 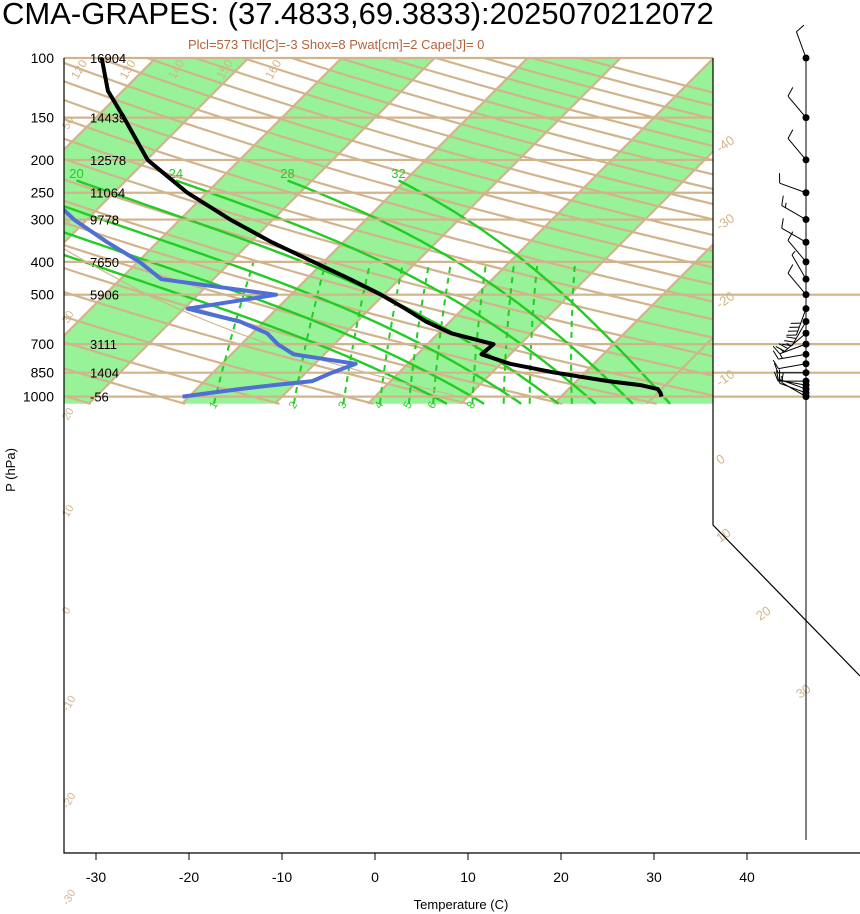 What do you see at coordinates (69, 898) in the screenshot?
I see `left-isotherm-label: -30` at bounding box center [69, 898].